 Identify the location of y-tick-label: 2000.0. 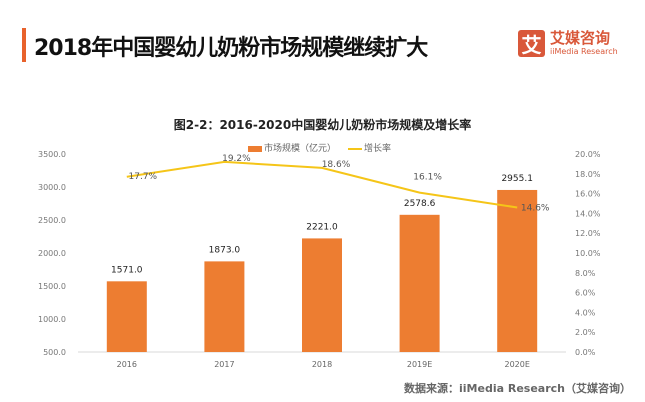
(52, 253).